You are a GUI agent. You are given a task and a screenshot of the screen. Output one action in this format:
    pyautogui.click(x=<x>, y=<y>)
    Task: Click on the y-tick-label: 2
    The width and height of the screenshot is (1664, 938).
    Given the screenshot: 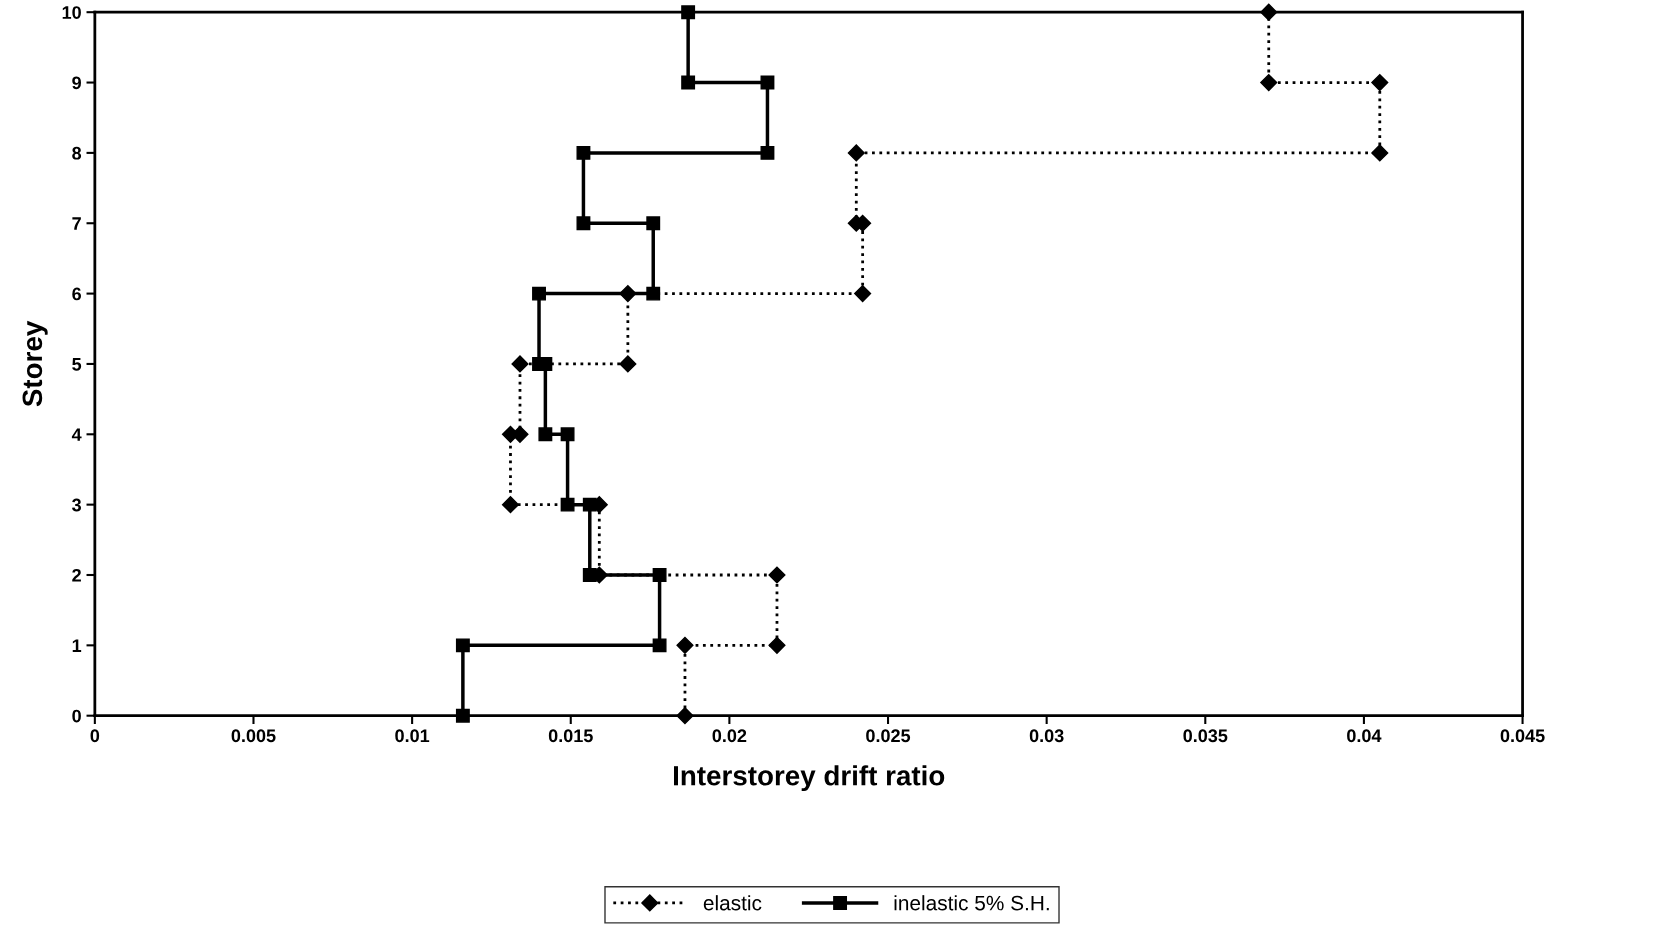 What is the action you would take?
    pyautogui.click(x=76, y=575)
    